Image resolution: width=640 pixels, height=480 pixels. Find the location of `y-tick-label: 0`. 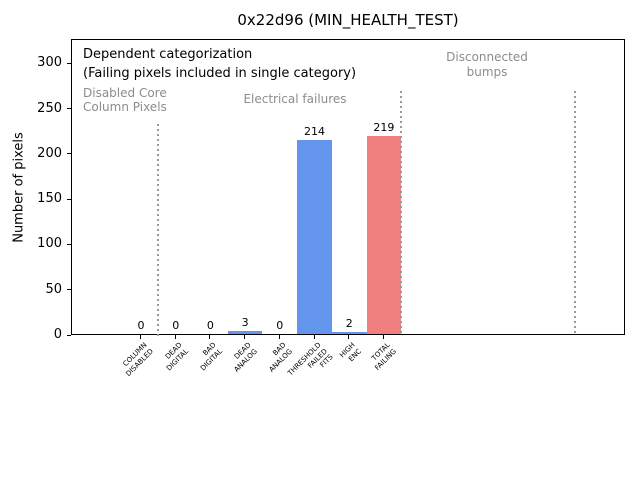

y-tick-label: 0 is located at coordinates (57, 334).